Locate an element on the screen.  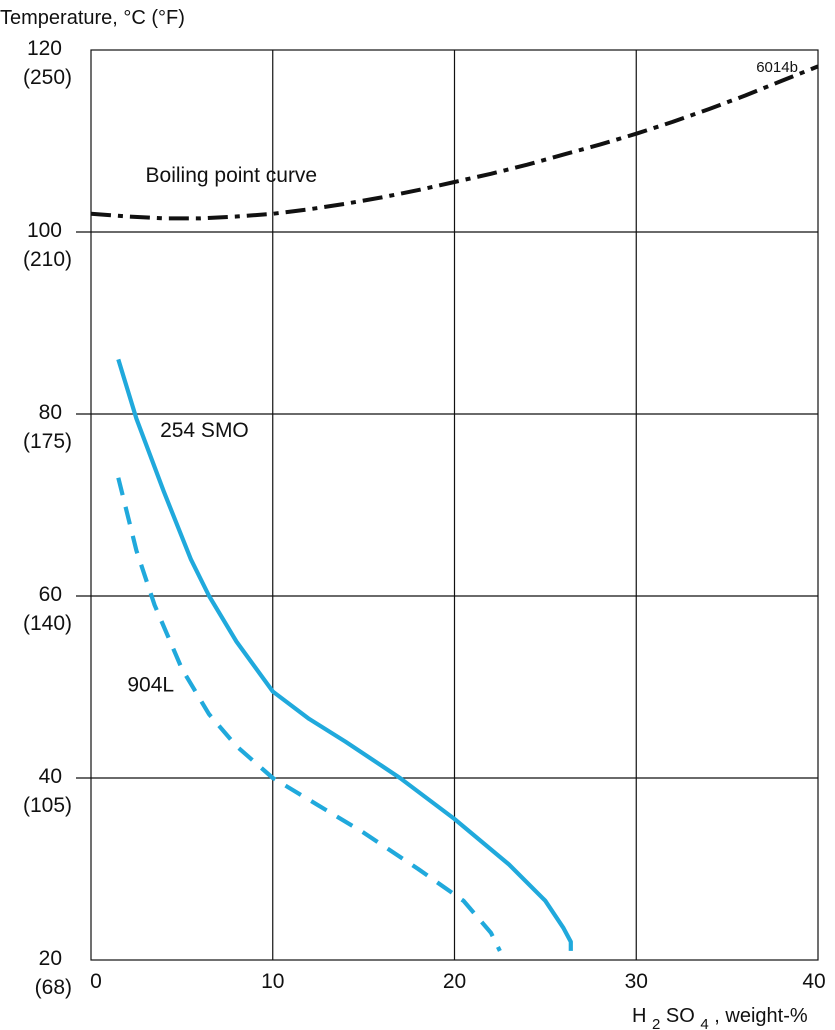
y-tick-label-fahrenheit-0: (250) is located at coordinates (47, 77).